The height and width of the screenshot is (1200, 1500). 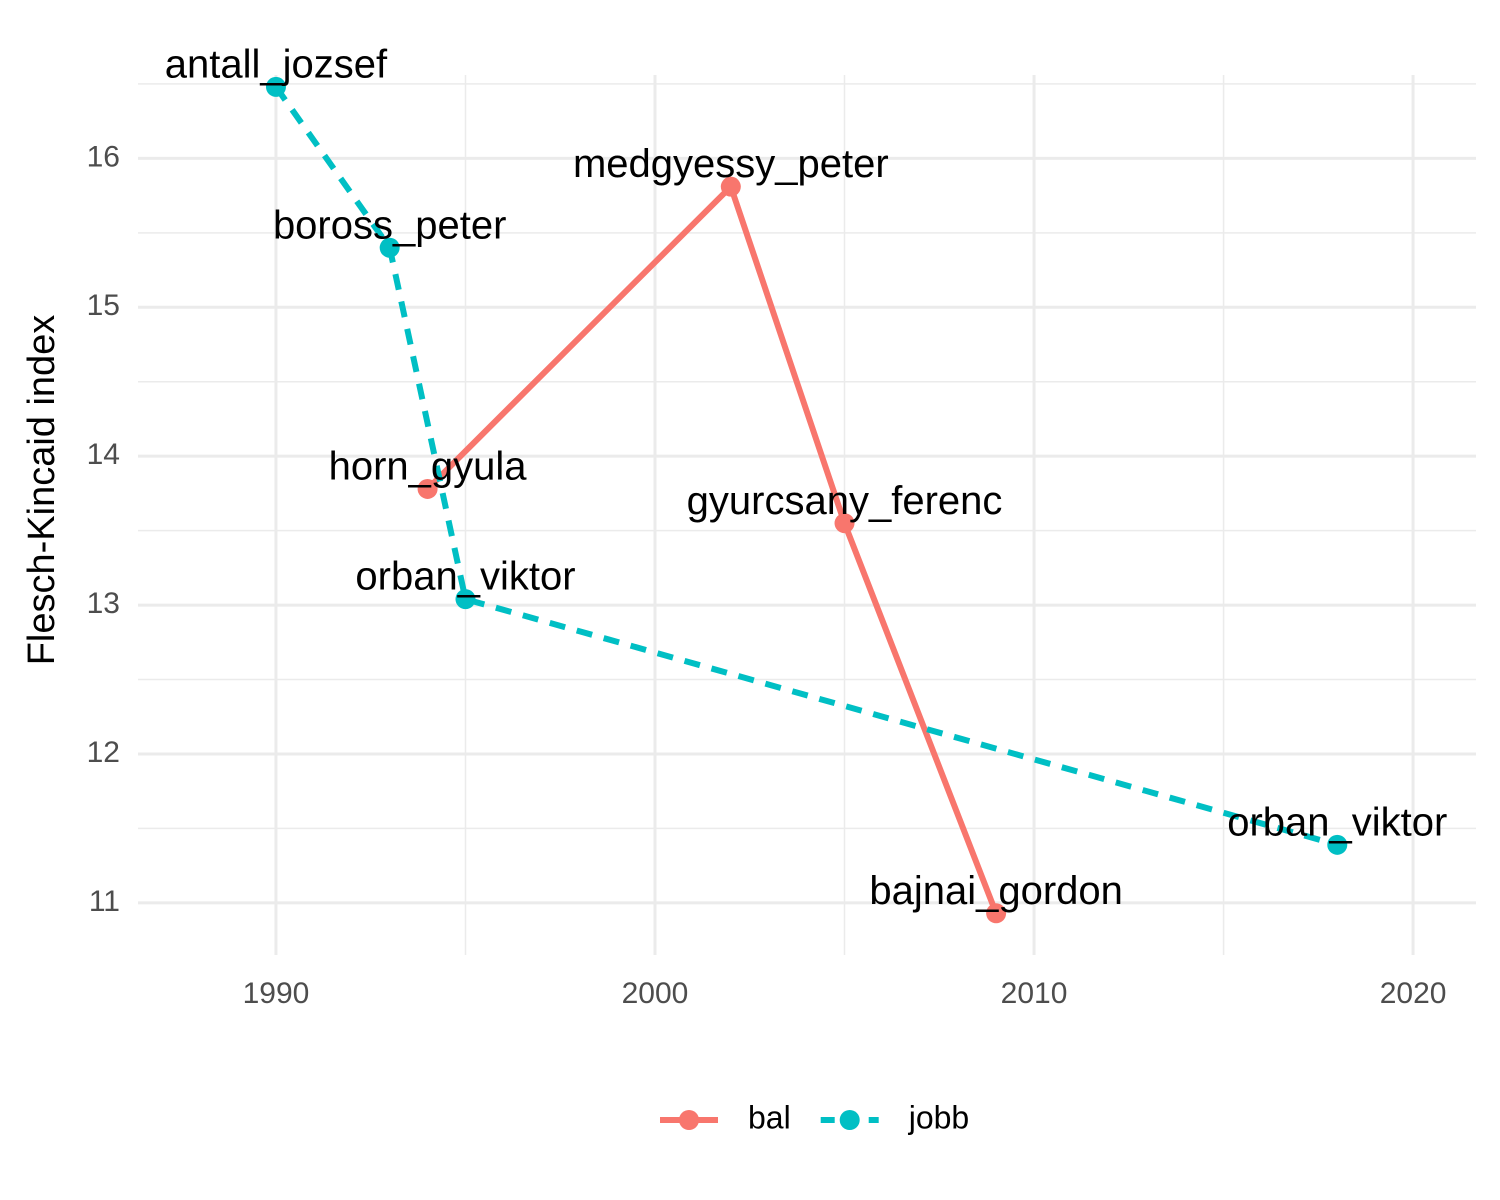 I want to click on y-tick-label: 13, so click(x=103, y=603).